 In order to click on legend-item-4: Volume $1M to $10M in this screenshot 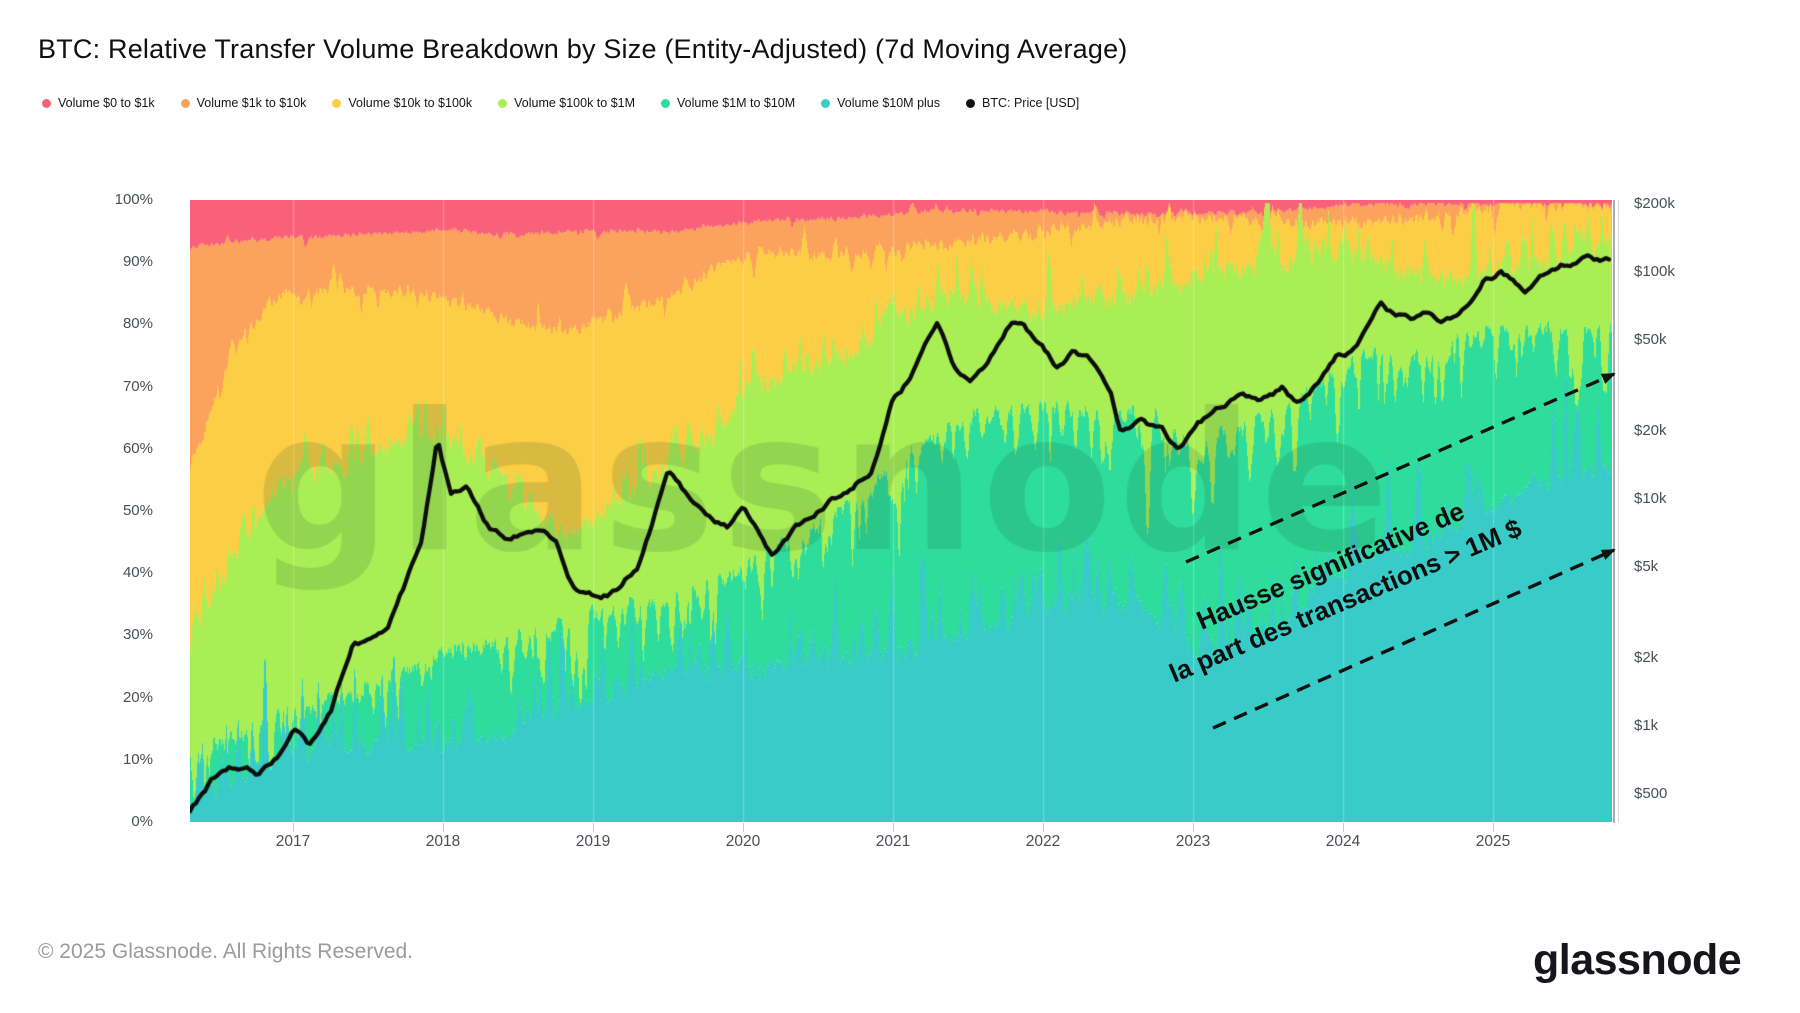, I will do `click(728, 103)`.